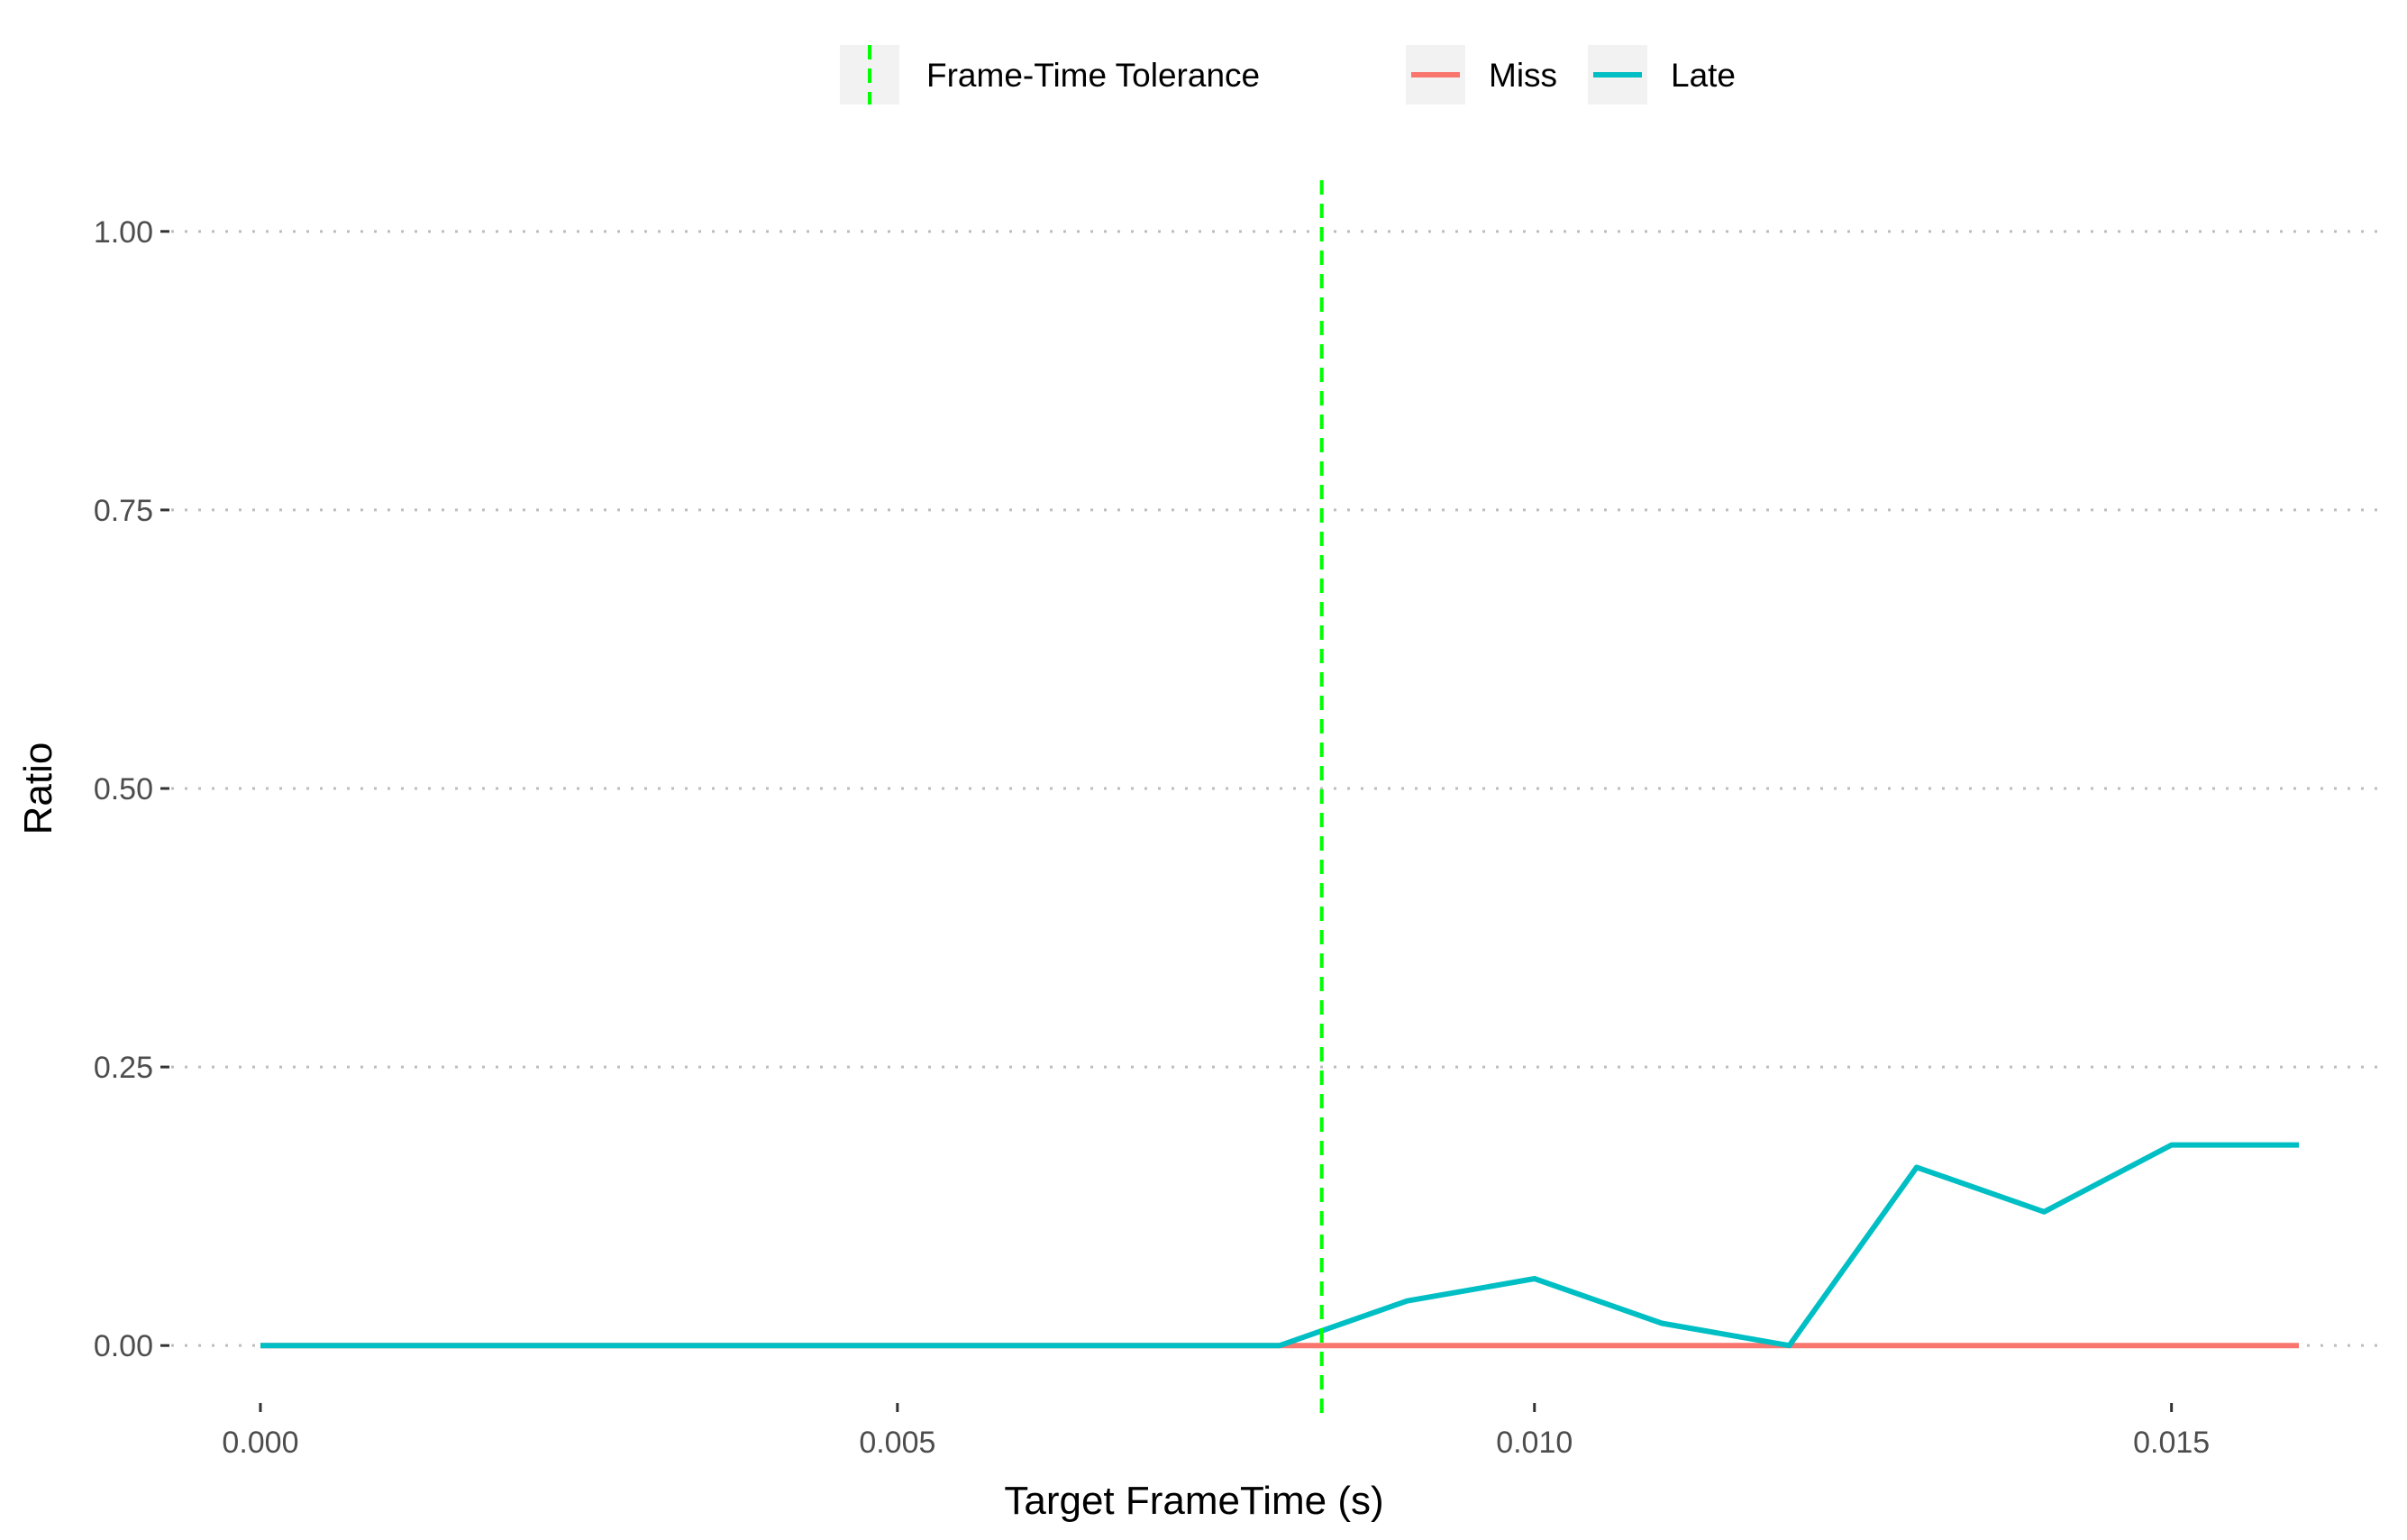 The width and height of the screenshot is (2407, 1540). Describe the element at coordinates (897, 1443) in the screenshot. I see `x-tick-label: 0.005` at that location.